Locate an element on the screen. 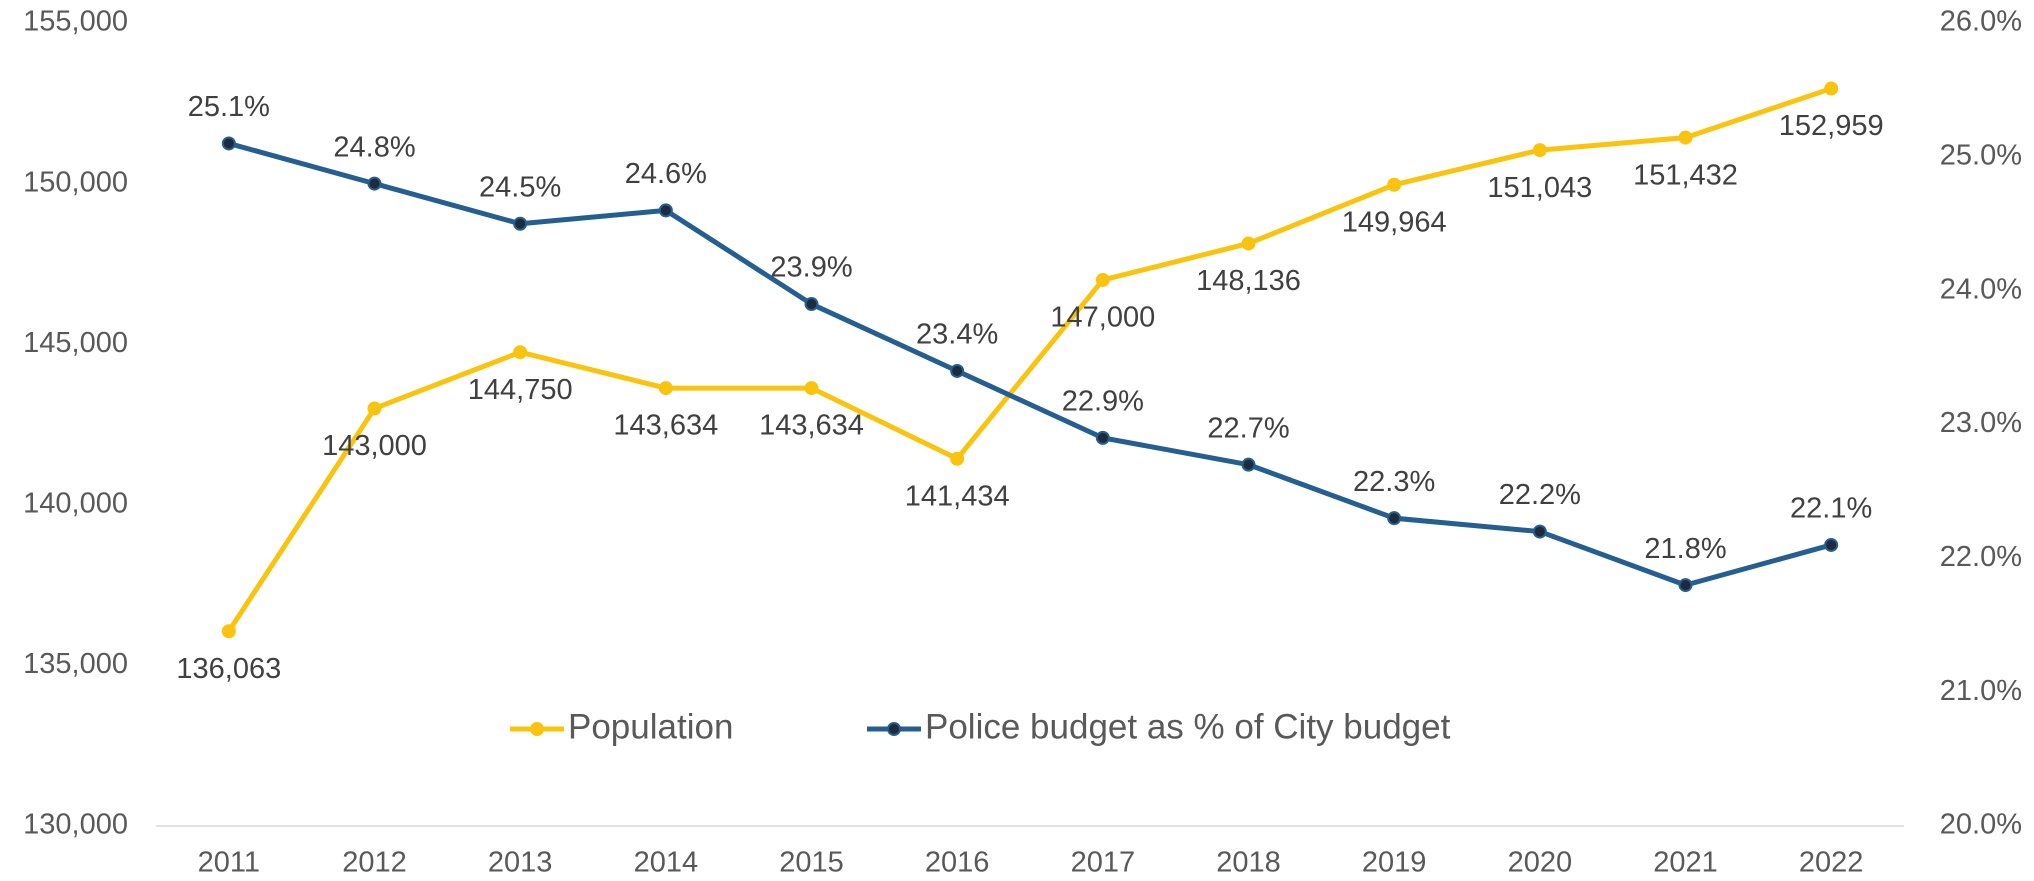 The height and width of the screenshot is (881, 2034). data-label: 24.5% is located at coordinates (520, 187).